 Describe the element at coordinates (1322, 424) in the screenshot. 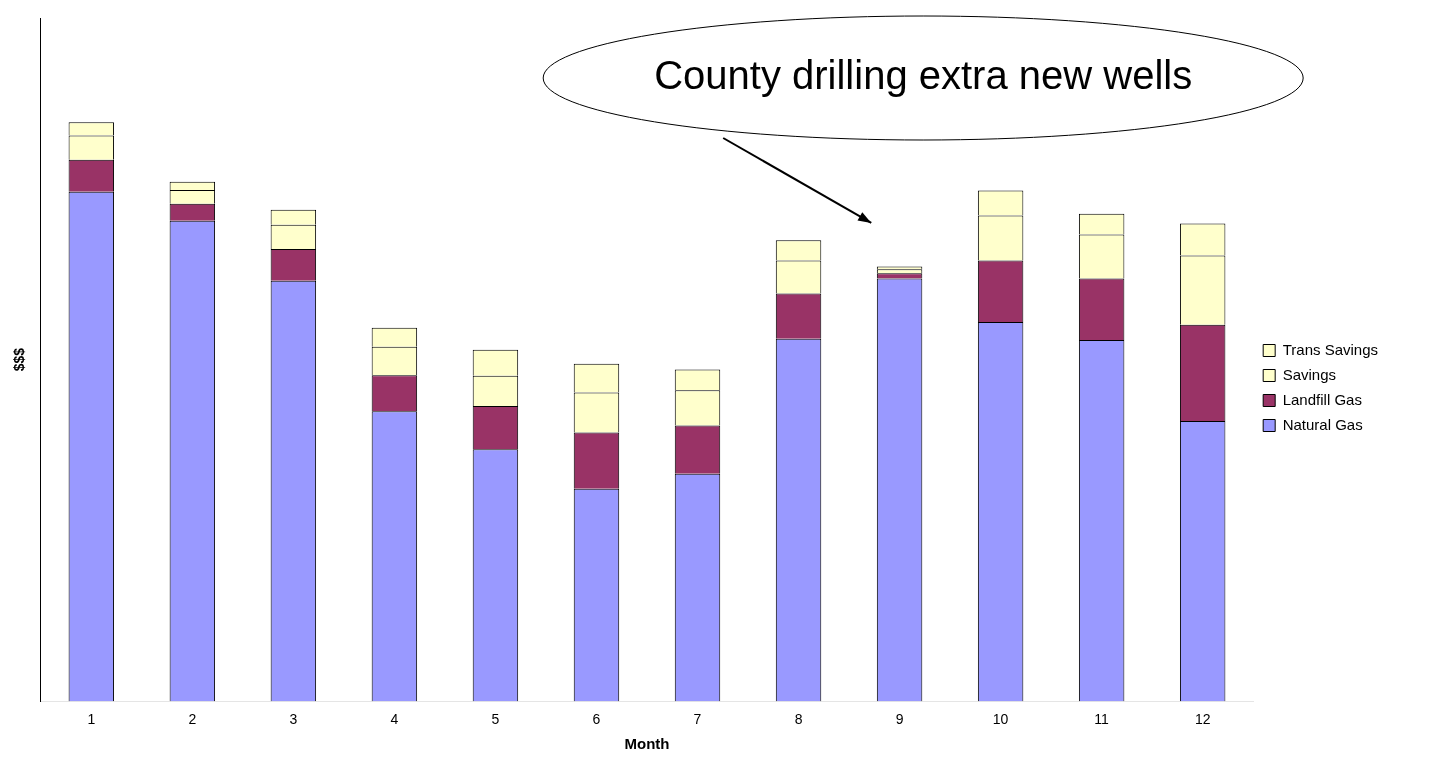

I see `legend-label: Natural Gas` at that location.